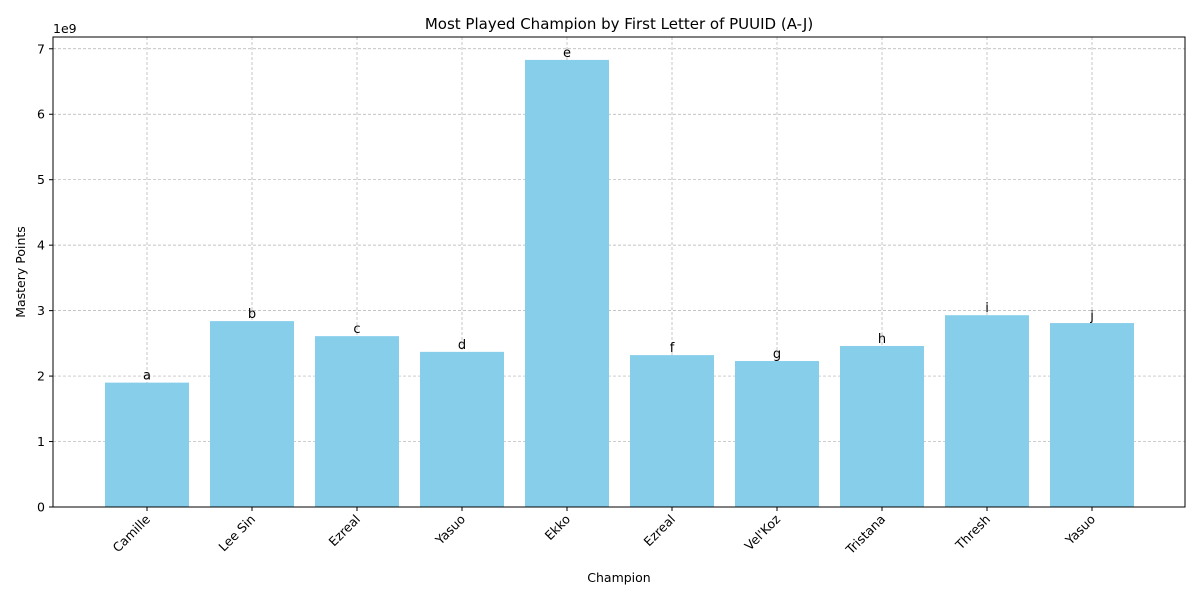  I want to click on y-tick-label: 7, so click(41, 48).